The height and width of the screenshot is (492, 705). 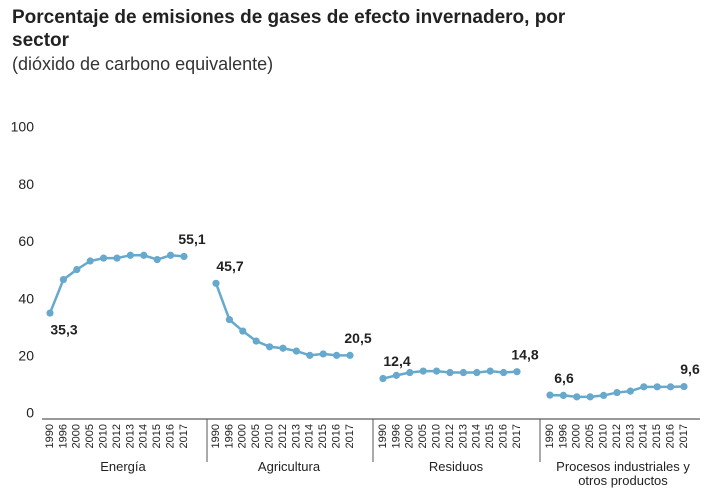 What do you see at coordinates (123, 466) in the screenshot?
I see `panel-label: Energía` at bounding box center [123, 466].